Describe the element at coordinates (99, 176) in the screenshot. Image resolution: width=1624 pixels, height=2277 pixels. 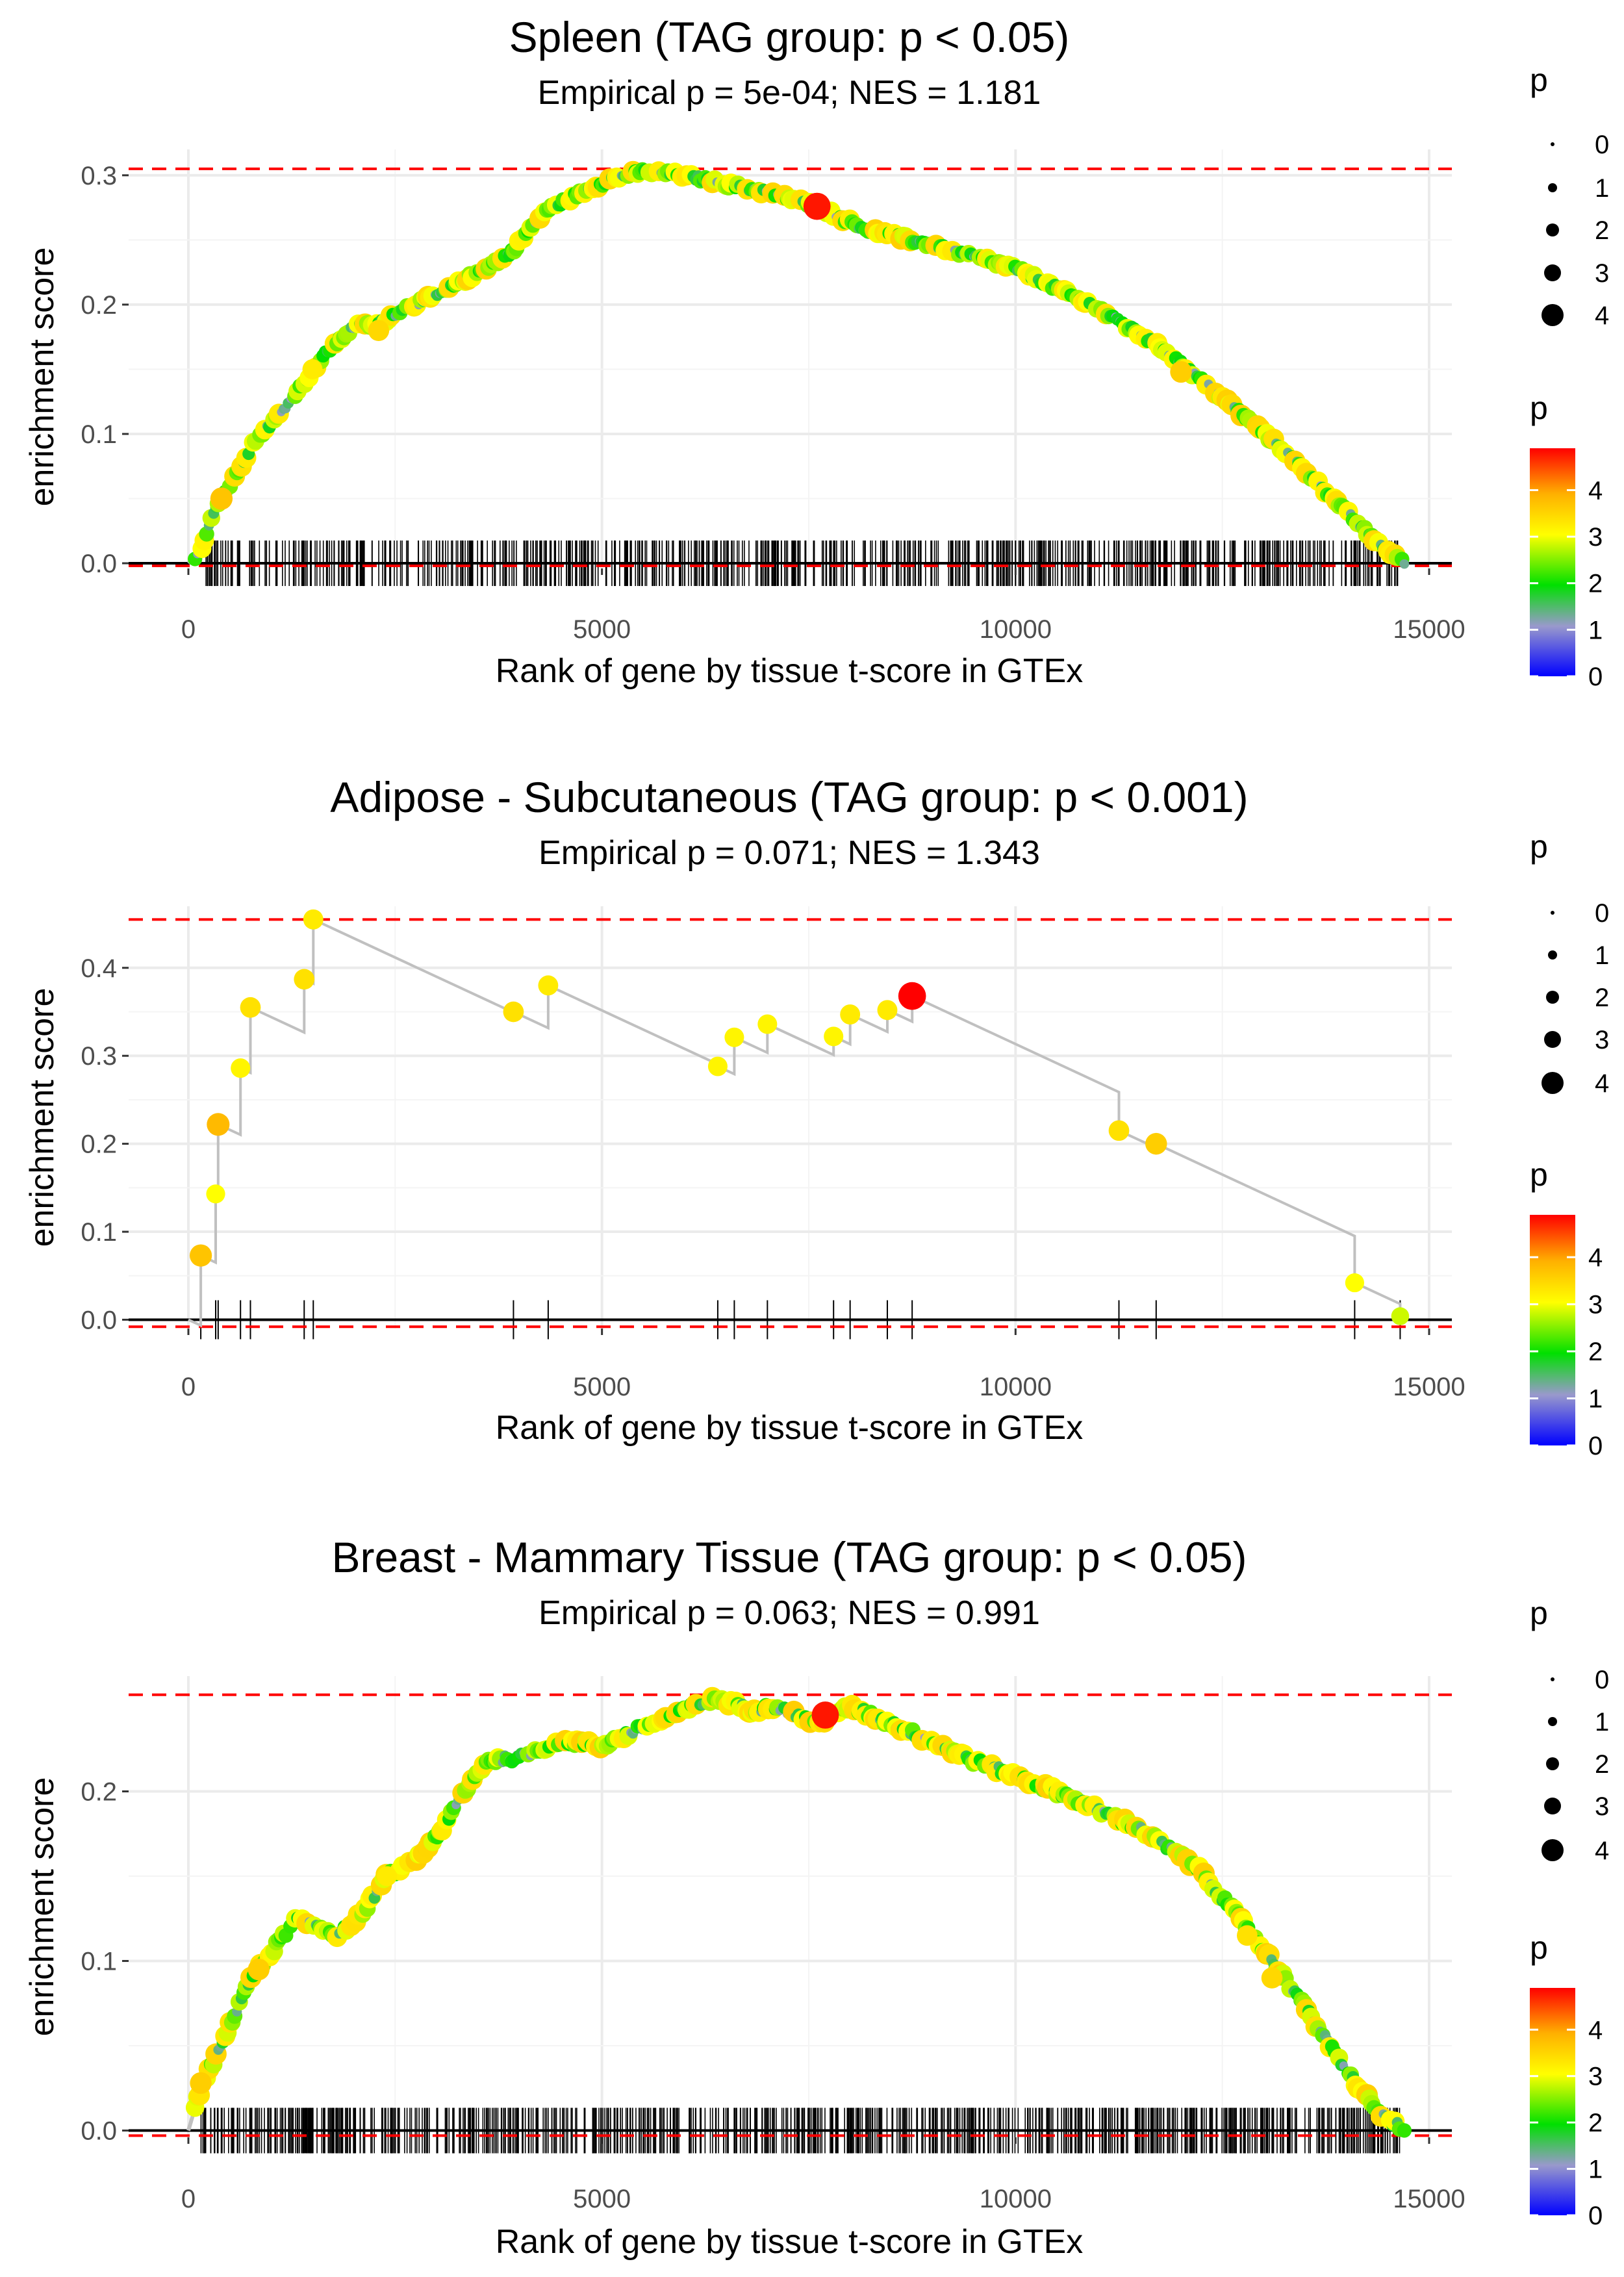
I see `y-tick-label: 0.3` at that location.